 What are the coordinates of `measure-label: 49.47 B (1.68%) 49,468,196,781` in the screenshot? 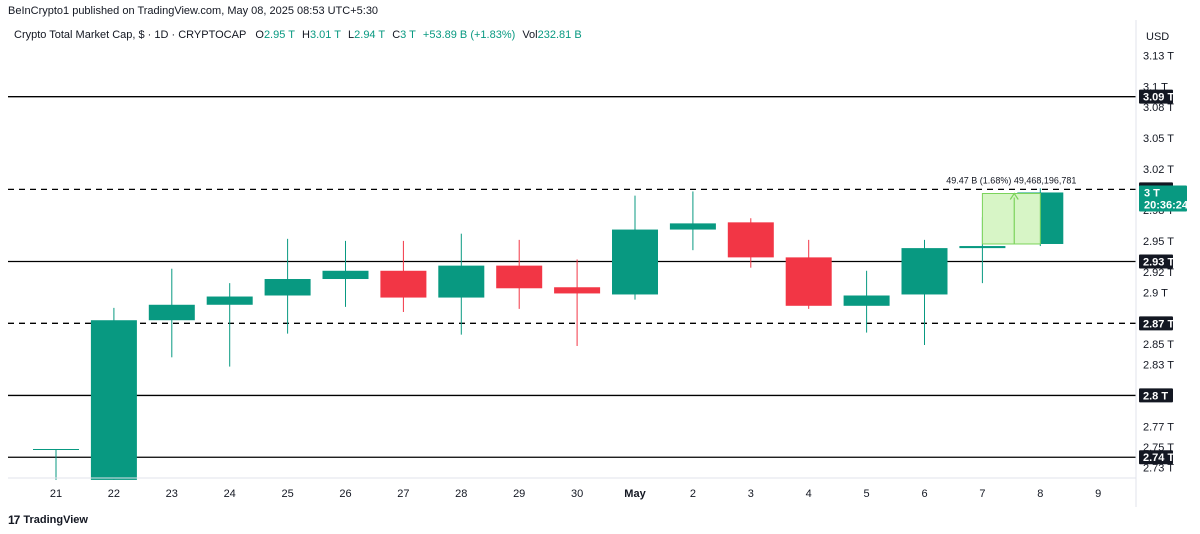 It's located at (1011, 181).